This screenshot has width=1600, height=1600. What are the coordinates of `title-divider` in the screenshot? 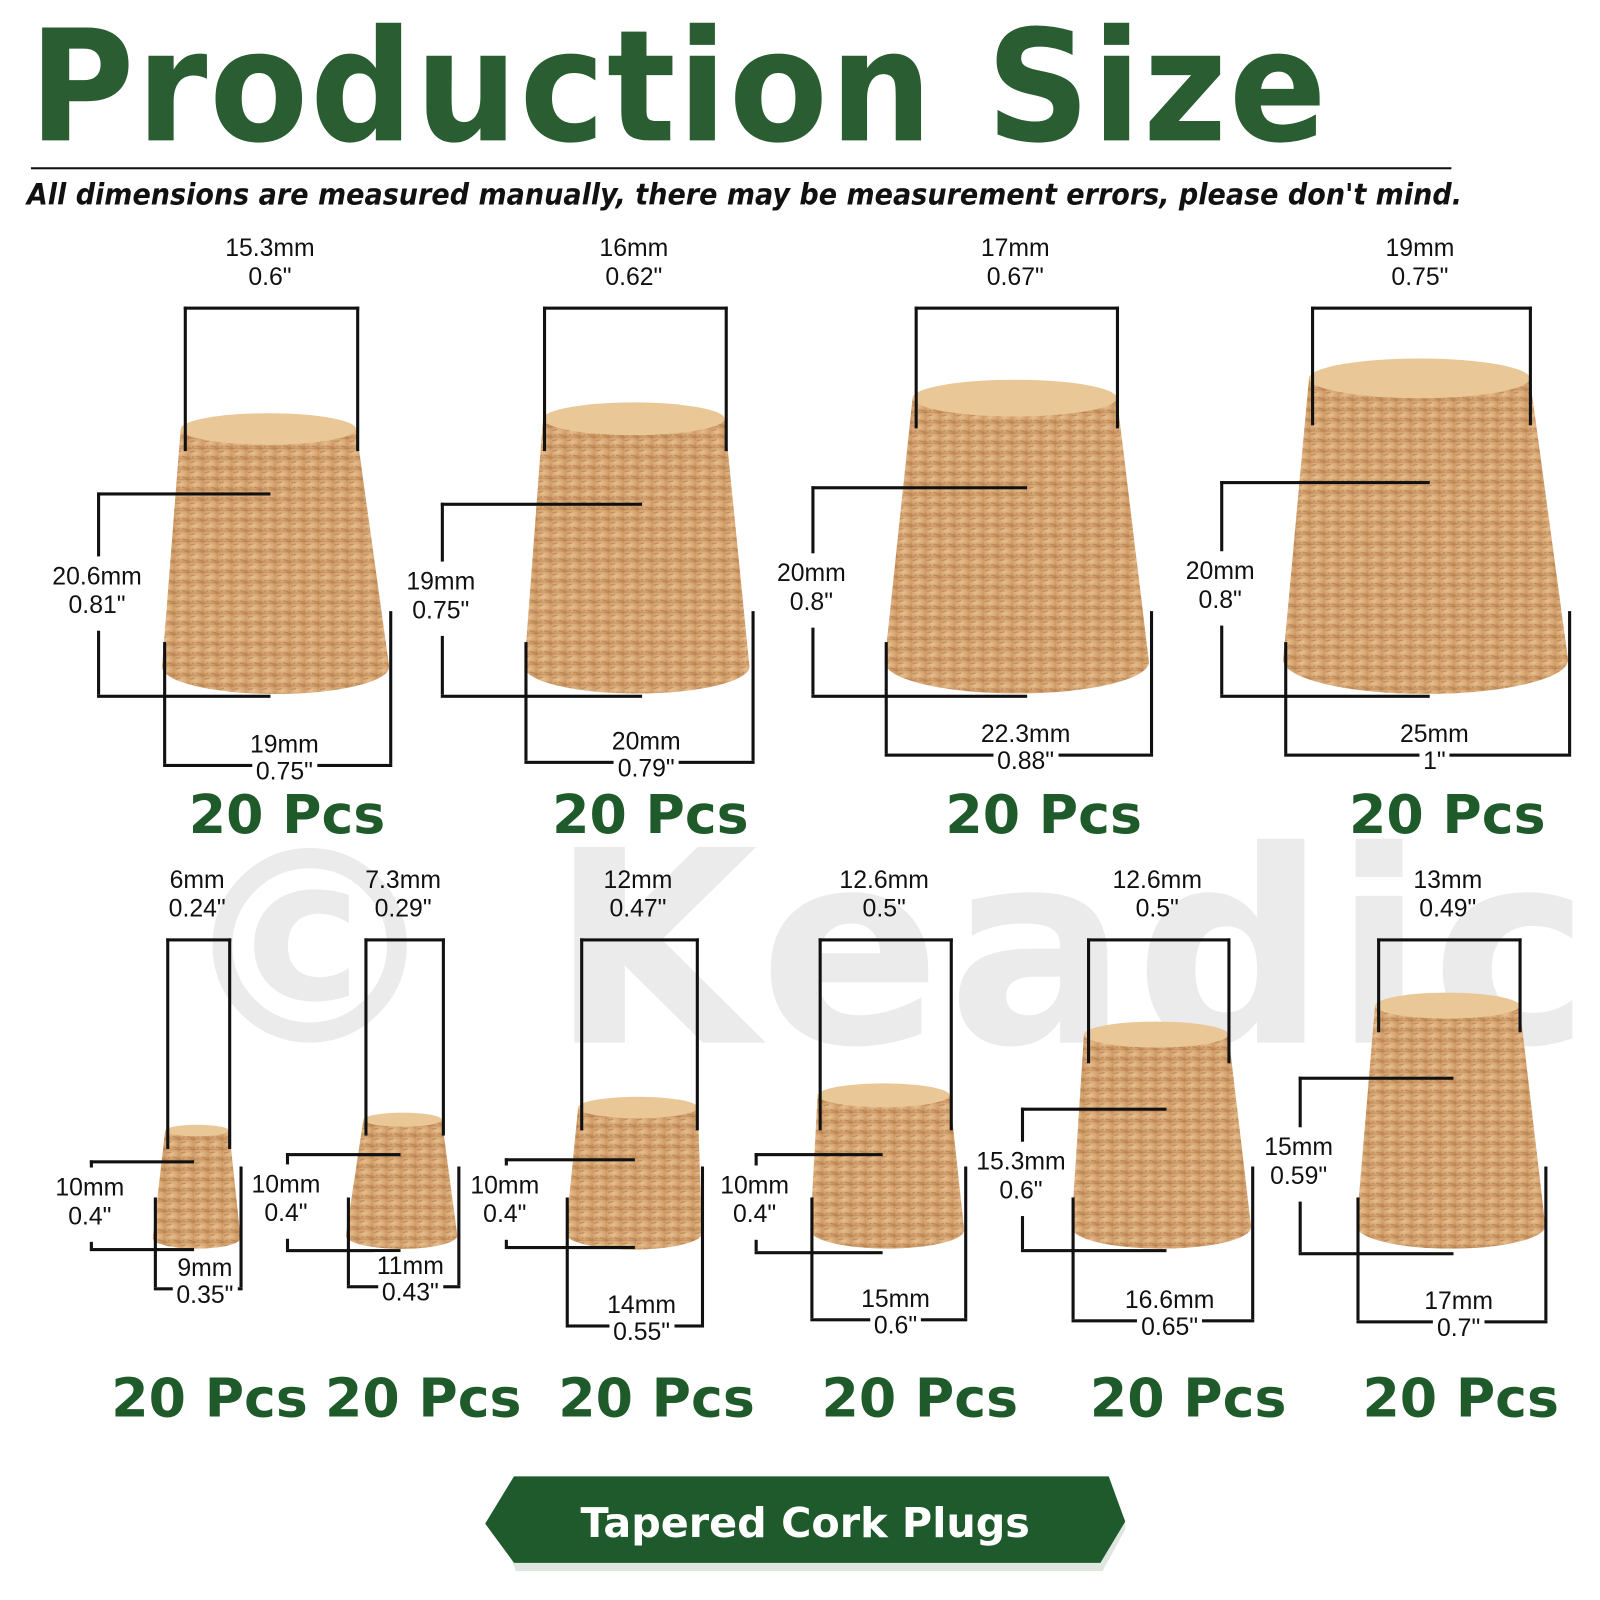 It's located at (741, 168).